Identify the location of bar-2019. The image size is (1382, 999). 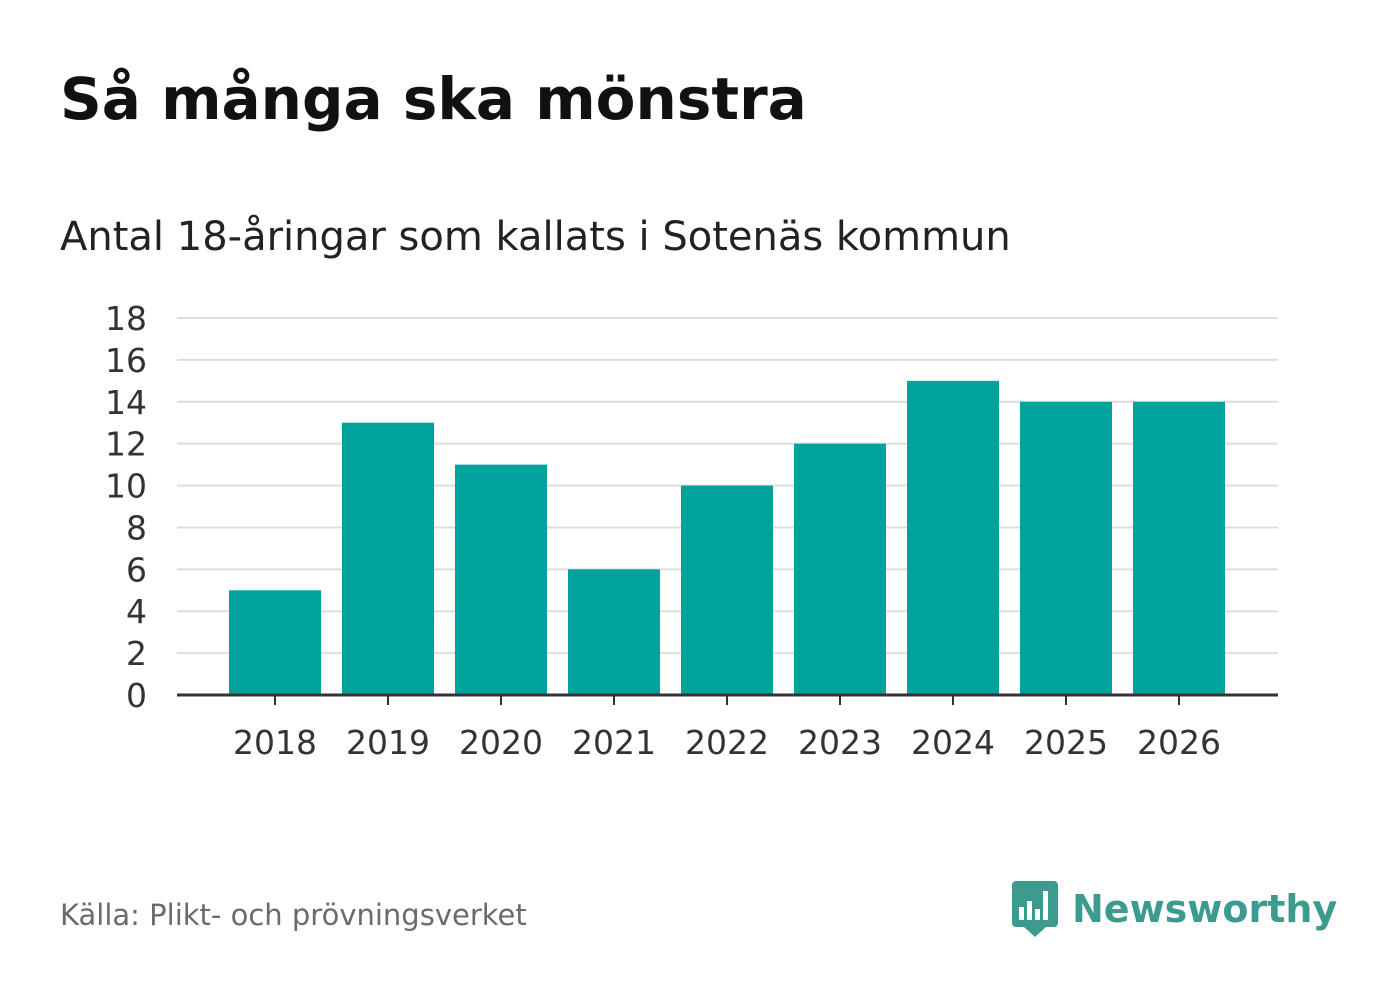
(388, 558).